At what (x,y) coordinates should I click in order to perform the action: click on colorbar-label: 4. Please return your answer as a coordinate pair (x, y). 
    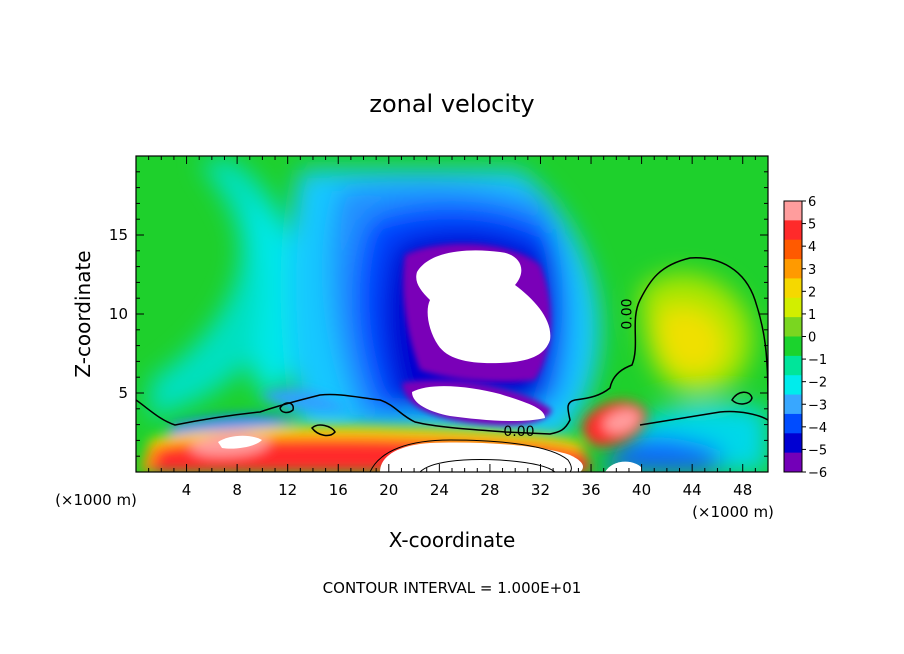
    Looking at the image, I should click on (812, 247).